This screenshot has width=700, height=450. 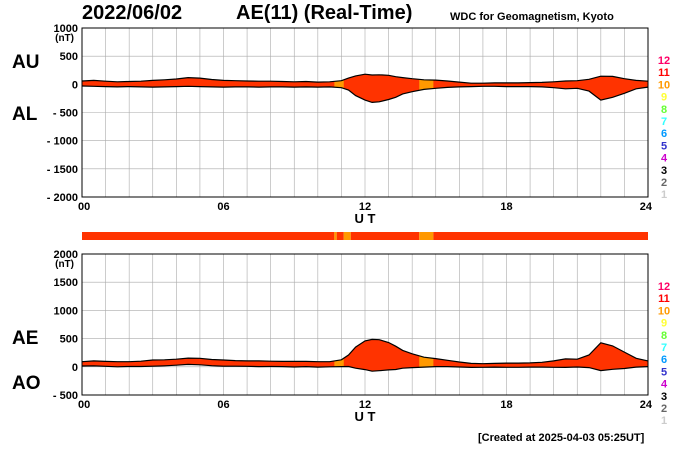 What do you see at coordinates (365, 367) in the screenshot?
I see `series-line-ao` at bounding box center [365, 367].